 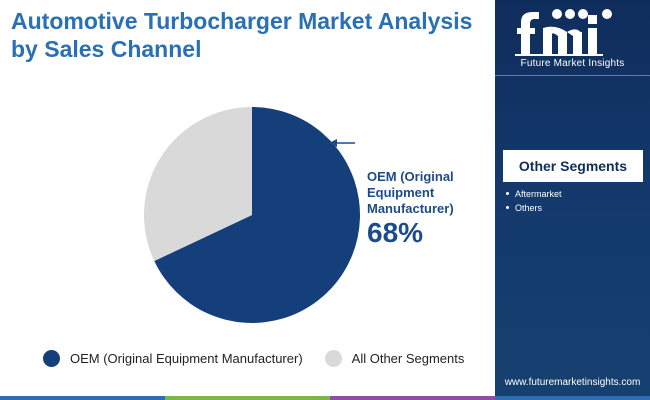 What do you see at coordinates (563, 32) in the screenshot?
I see `fmi-logo-mark` at bounding box center [563, 32].